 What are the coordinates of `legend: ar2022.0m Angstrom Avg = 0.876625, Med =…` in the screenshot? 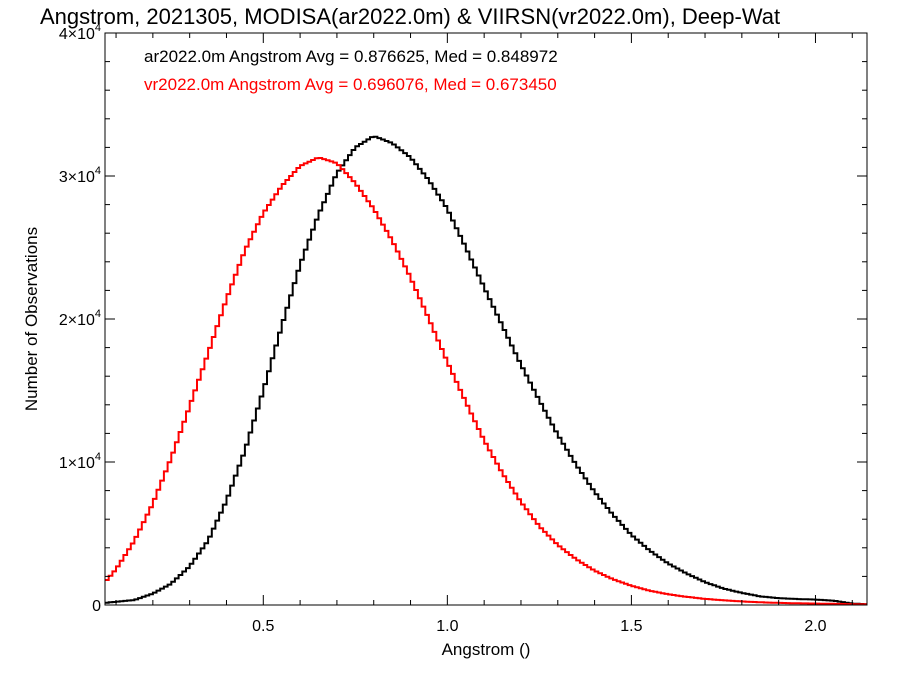 It's located at (351, 70).